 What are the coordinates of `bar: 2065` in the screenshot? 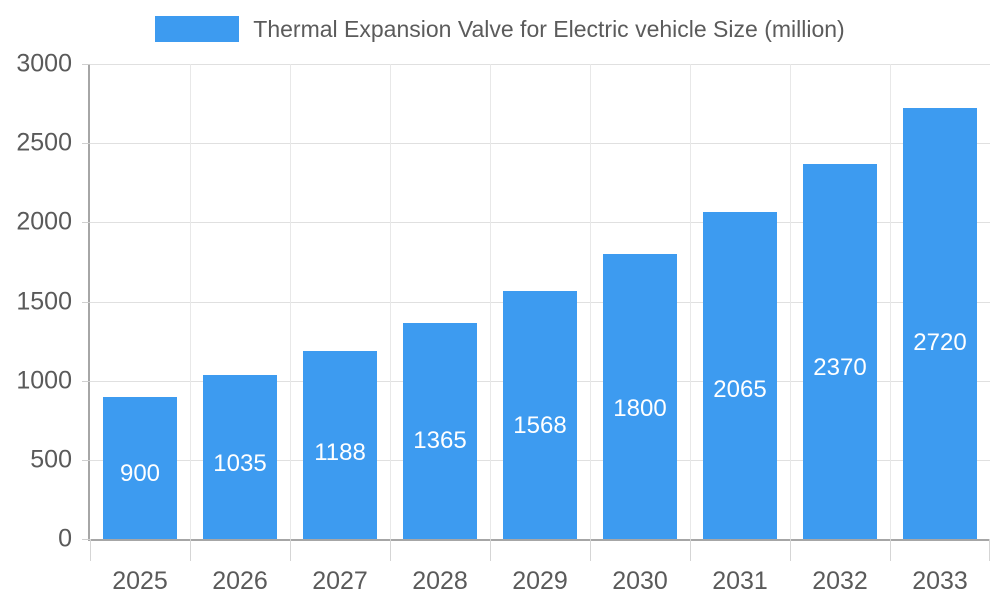 It's located at (740, 375).